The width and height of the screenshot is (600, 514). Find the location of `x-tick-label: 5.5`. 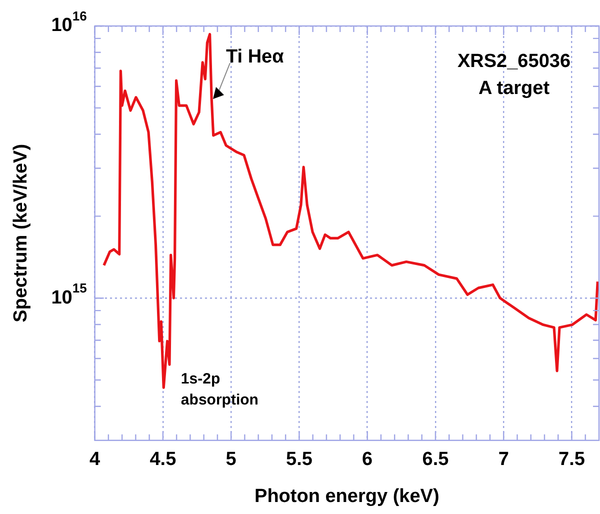

x-tick-label: 5.5 is located at coordinates (299, 459).